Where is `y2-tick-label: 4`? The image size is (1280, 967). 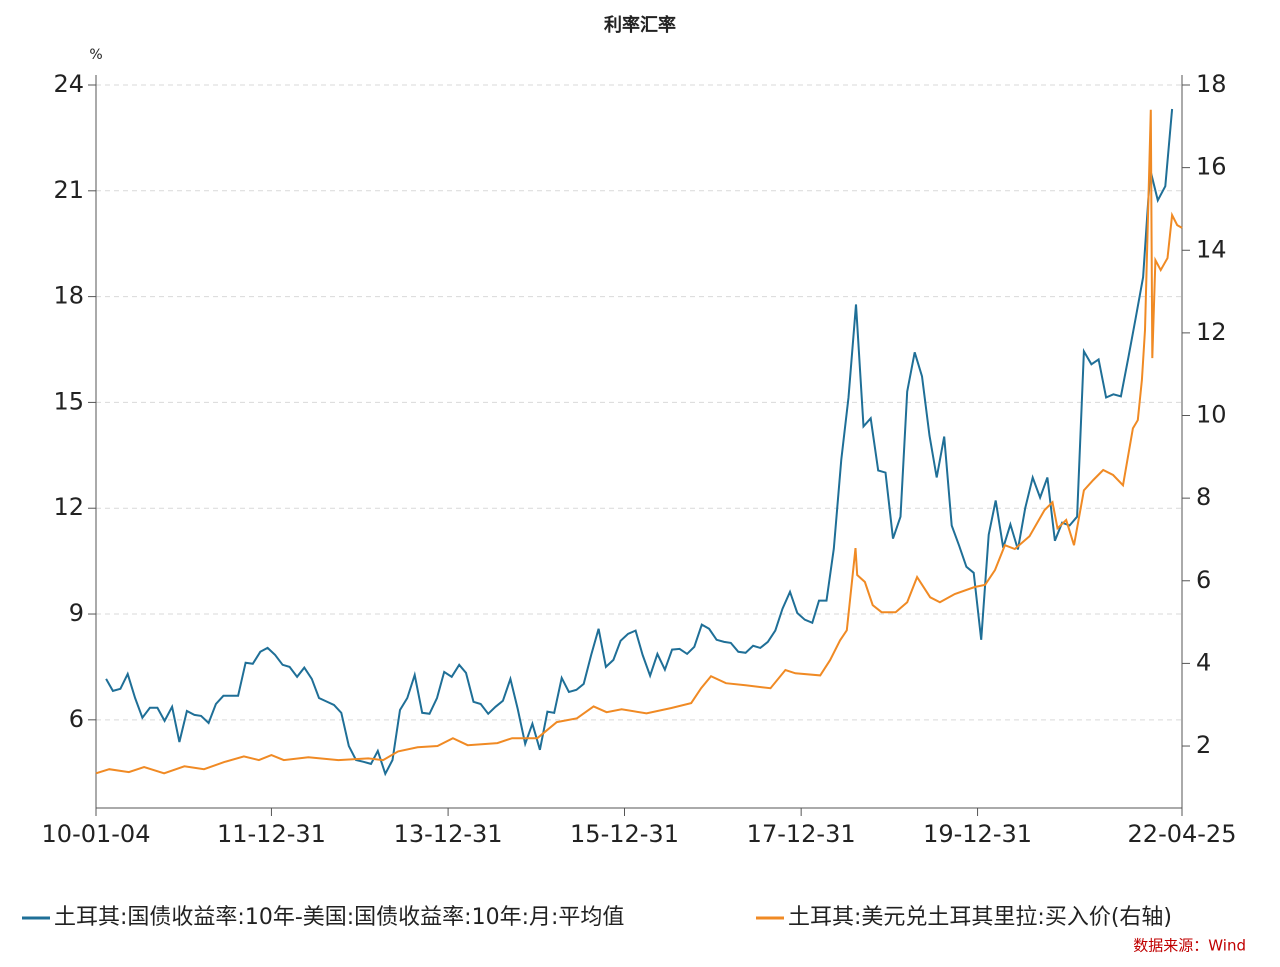 y2-tick-label: 4 is located at coordinates (1203, 662).